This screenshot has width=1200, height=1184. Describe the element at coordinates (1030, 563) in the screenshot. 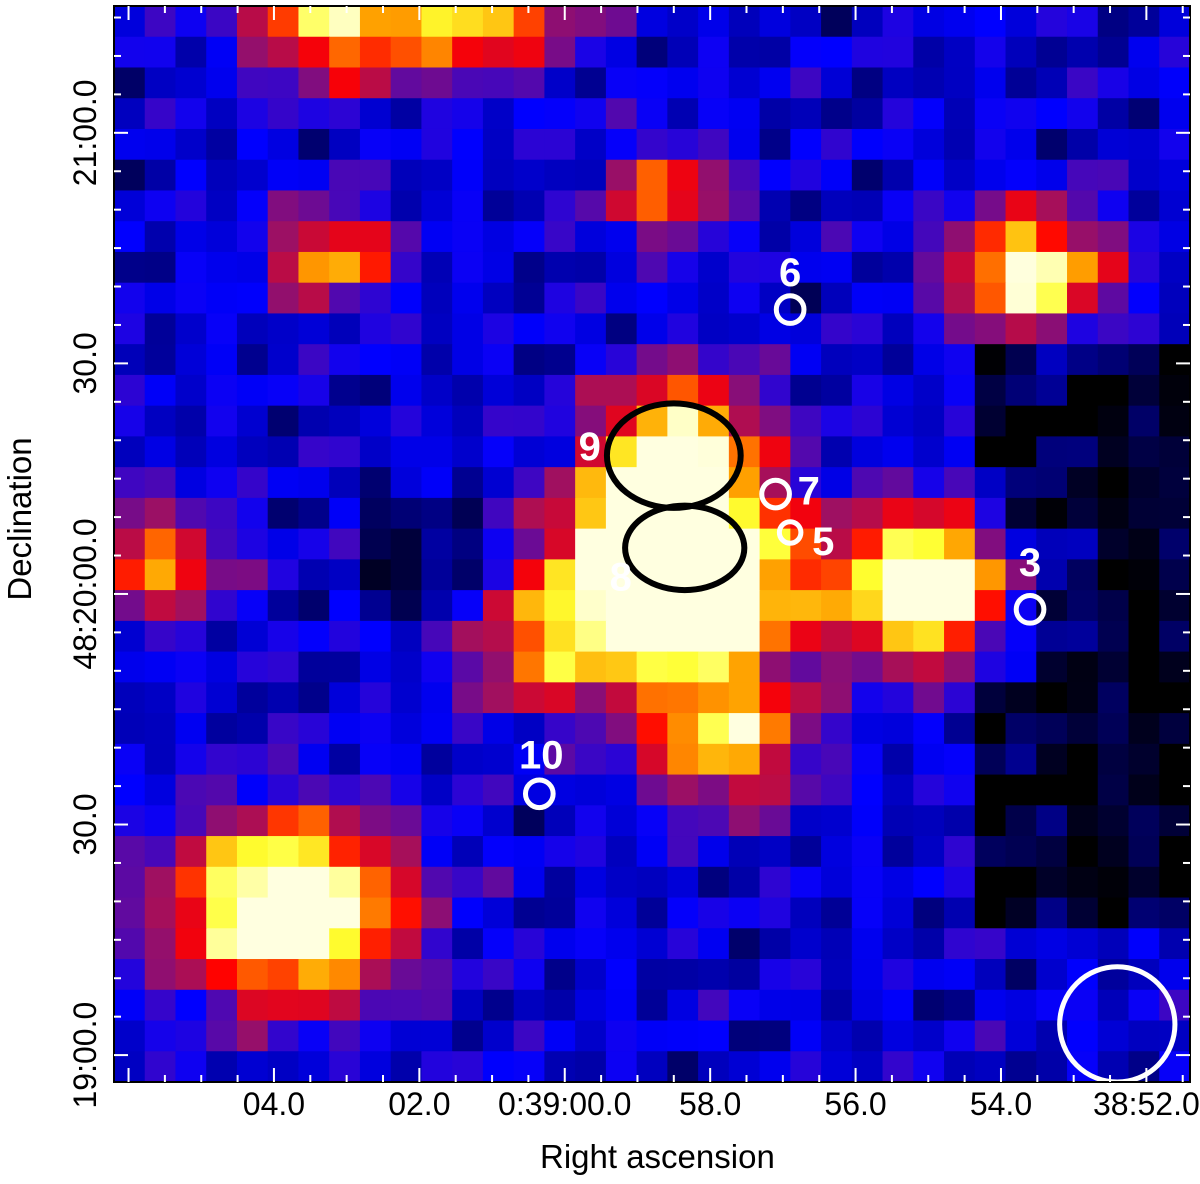

I see `region-label-3: 3` at that location.